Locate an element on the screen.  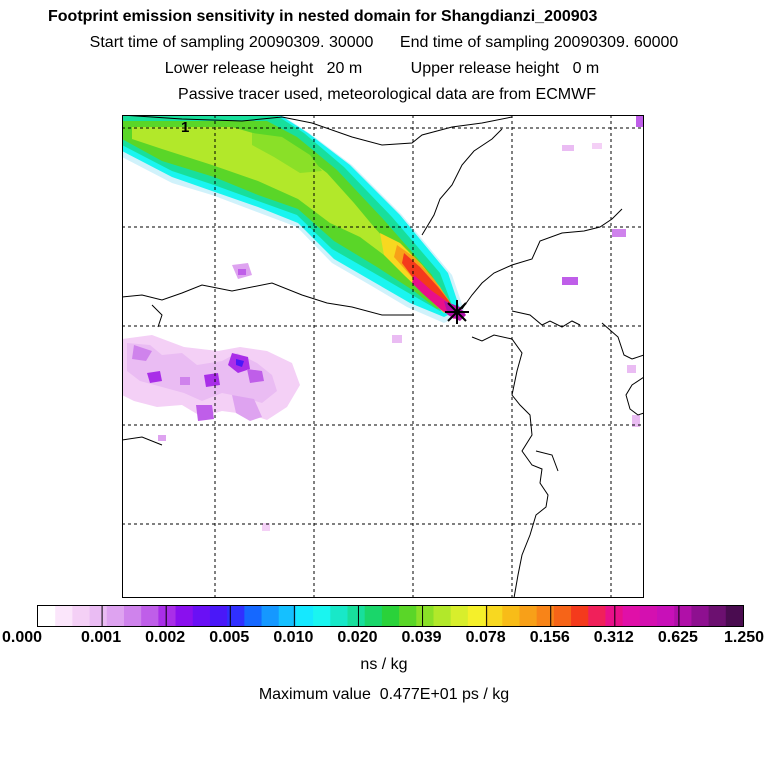
maximum-value-line: Maximum value 0.477E+01 ps / kg is located at coordinates (384, 695).